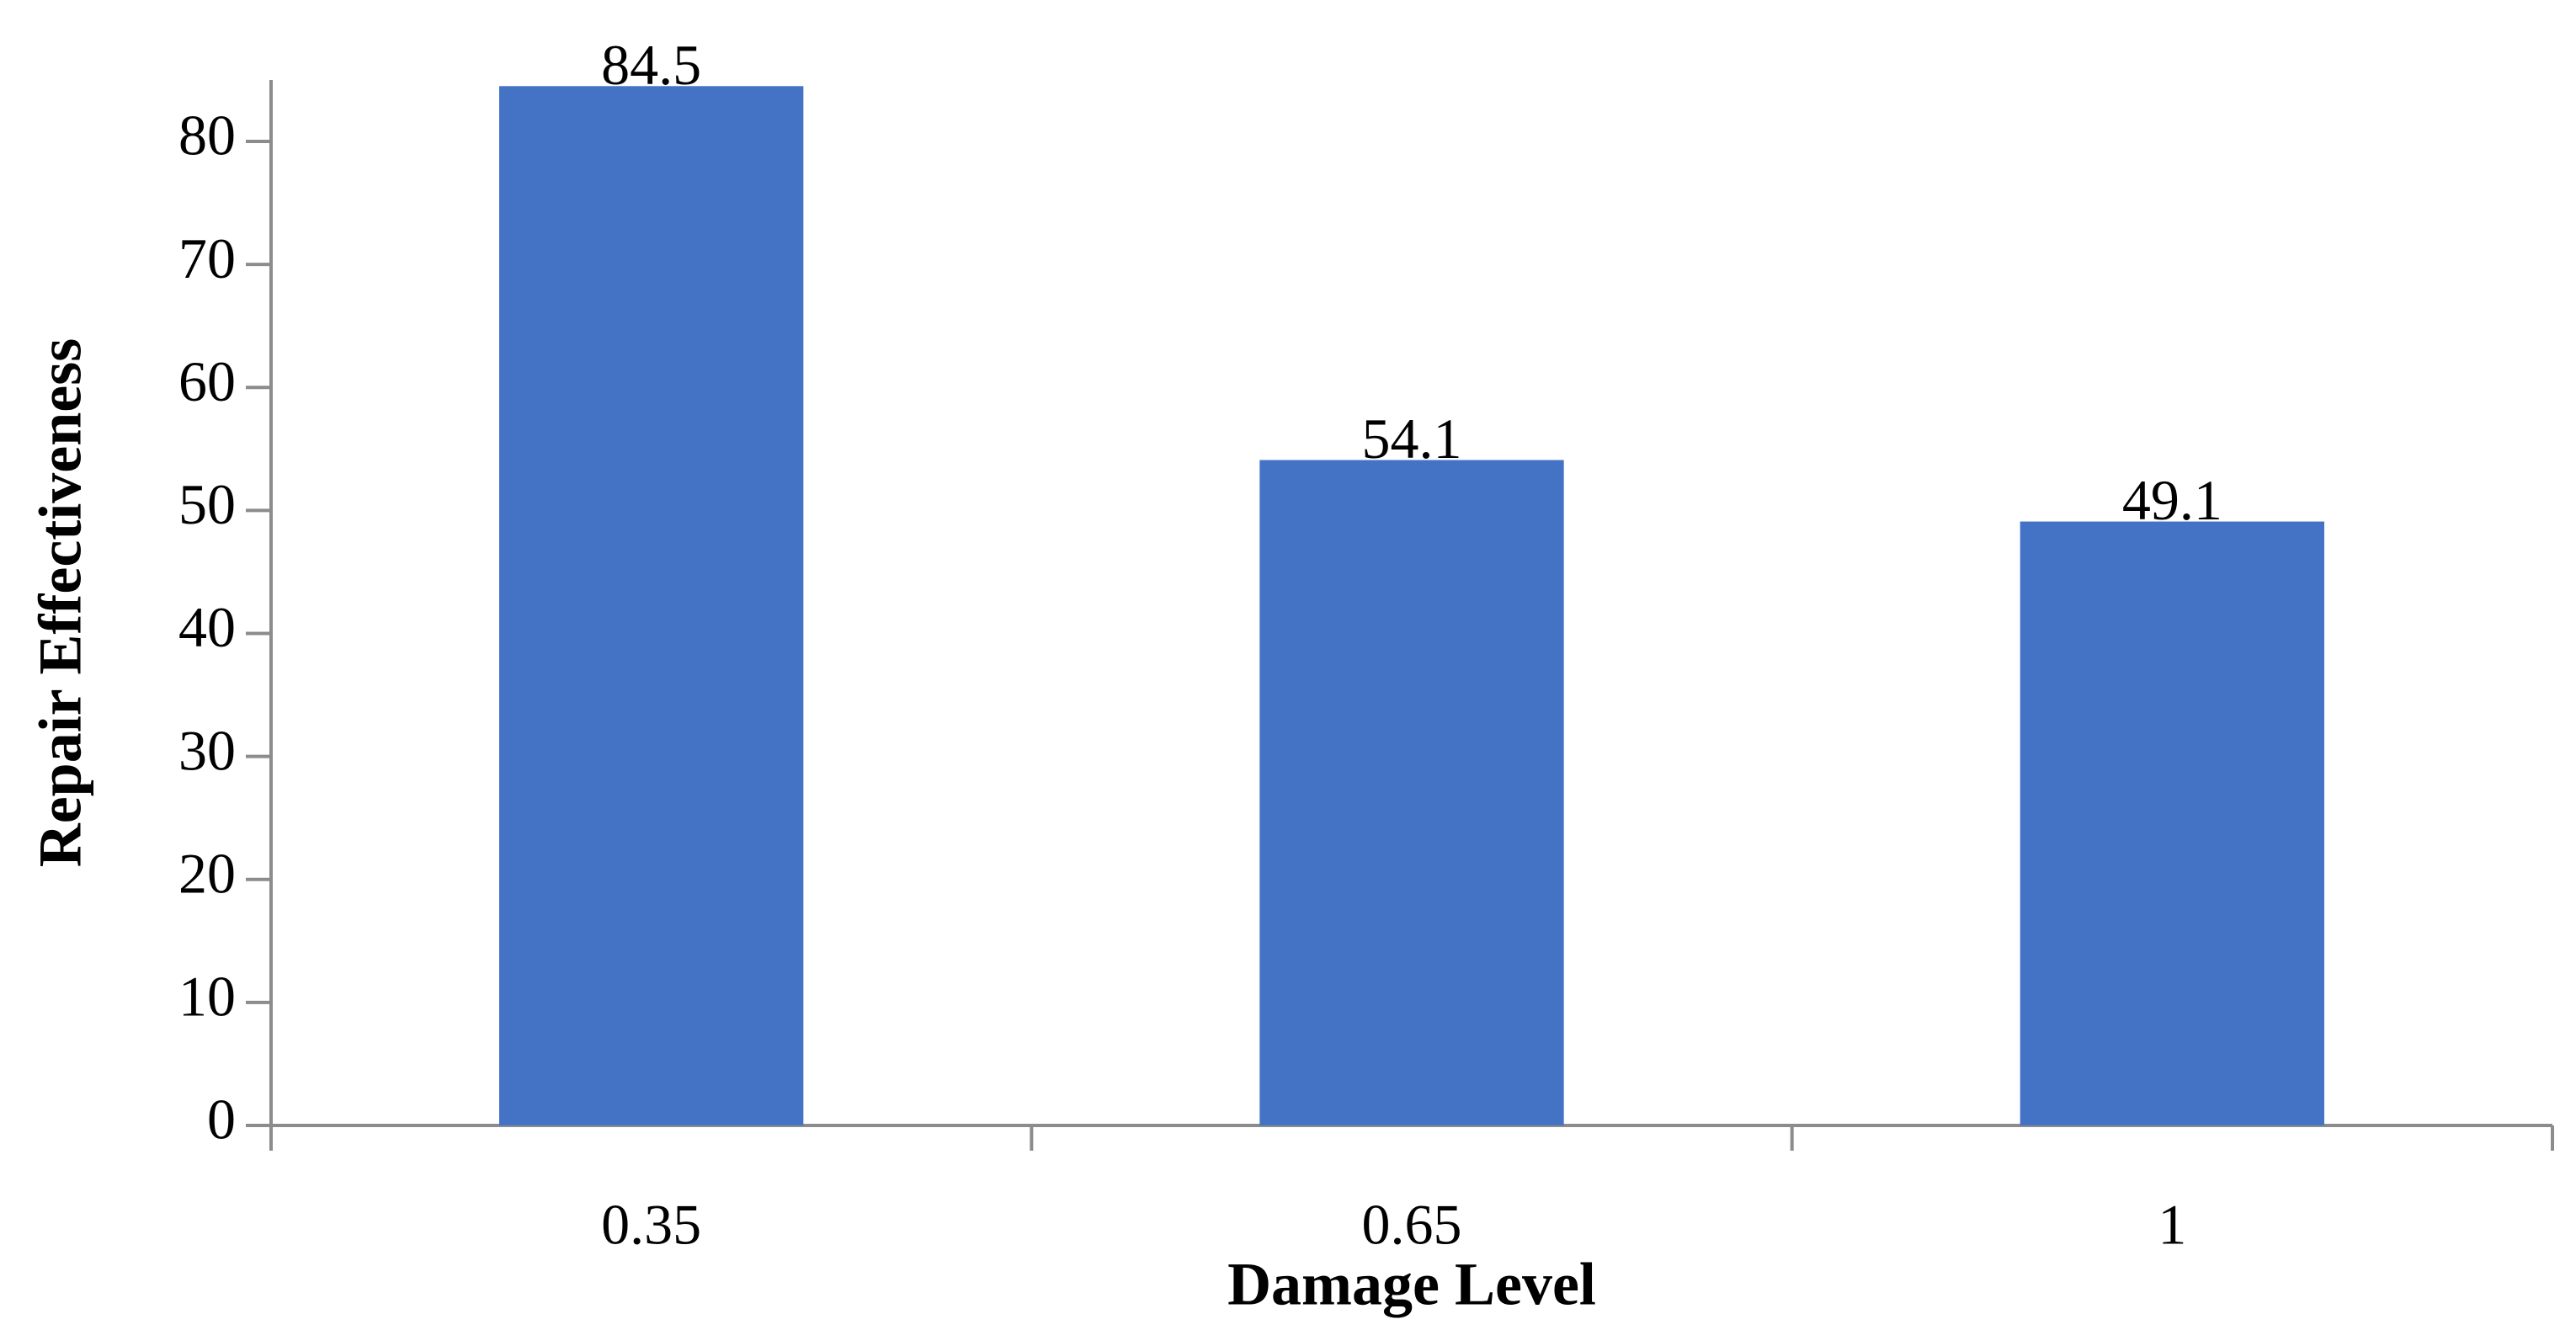 The width and height of the screenshot is (2576, 1330). I want to click on y-tick-label: 30, so click(207, 750).